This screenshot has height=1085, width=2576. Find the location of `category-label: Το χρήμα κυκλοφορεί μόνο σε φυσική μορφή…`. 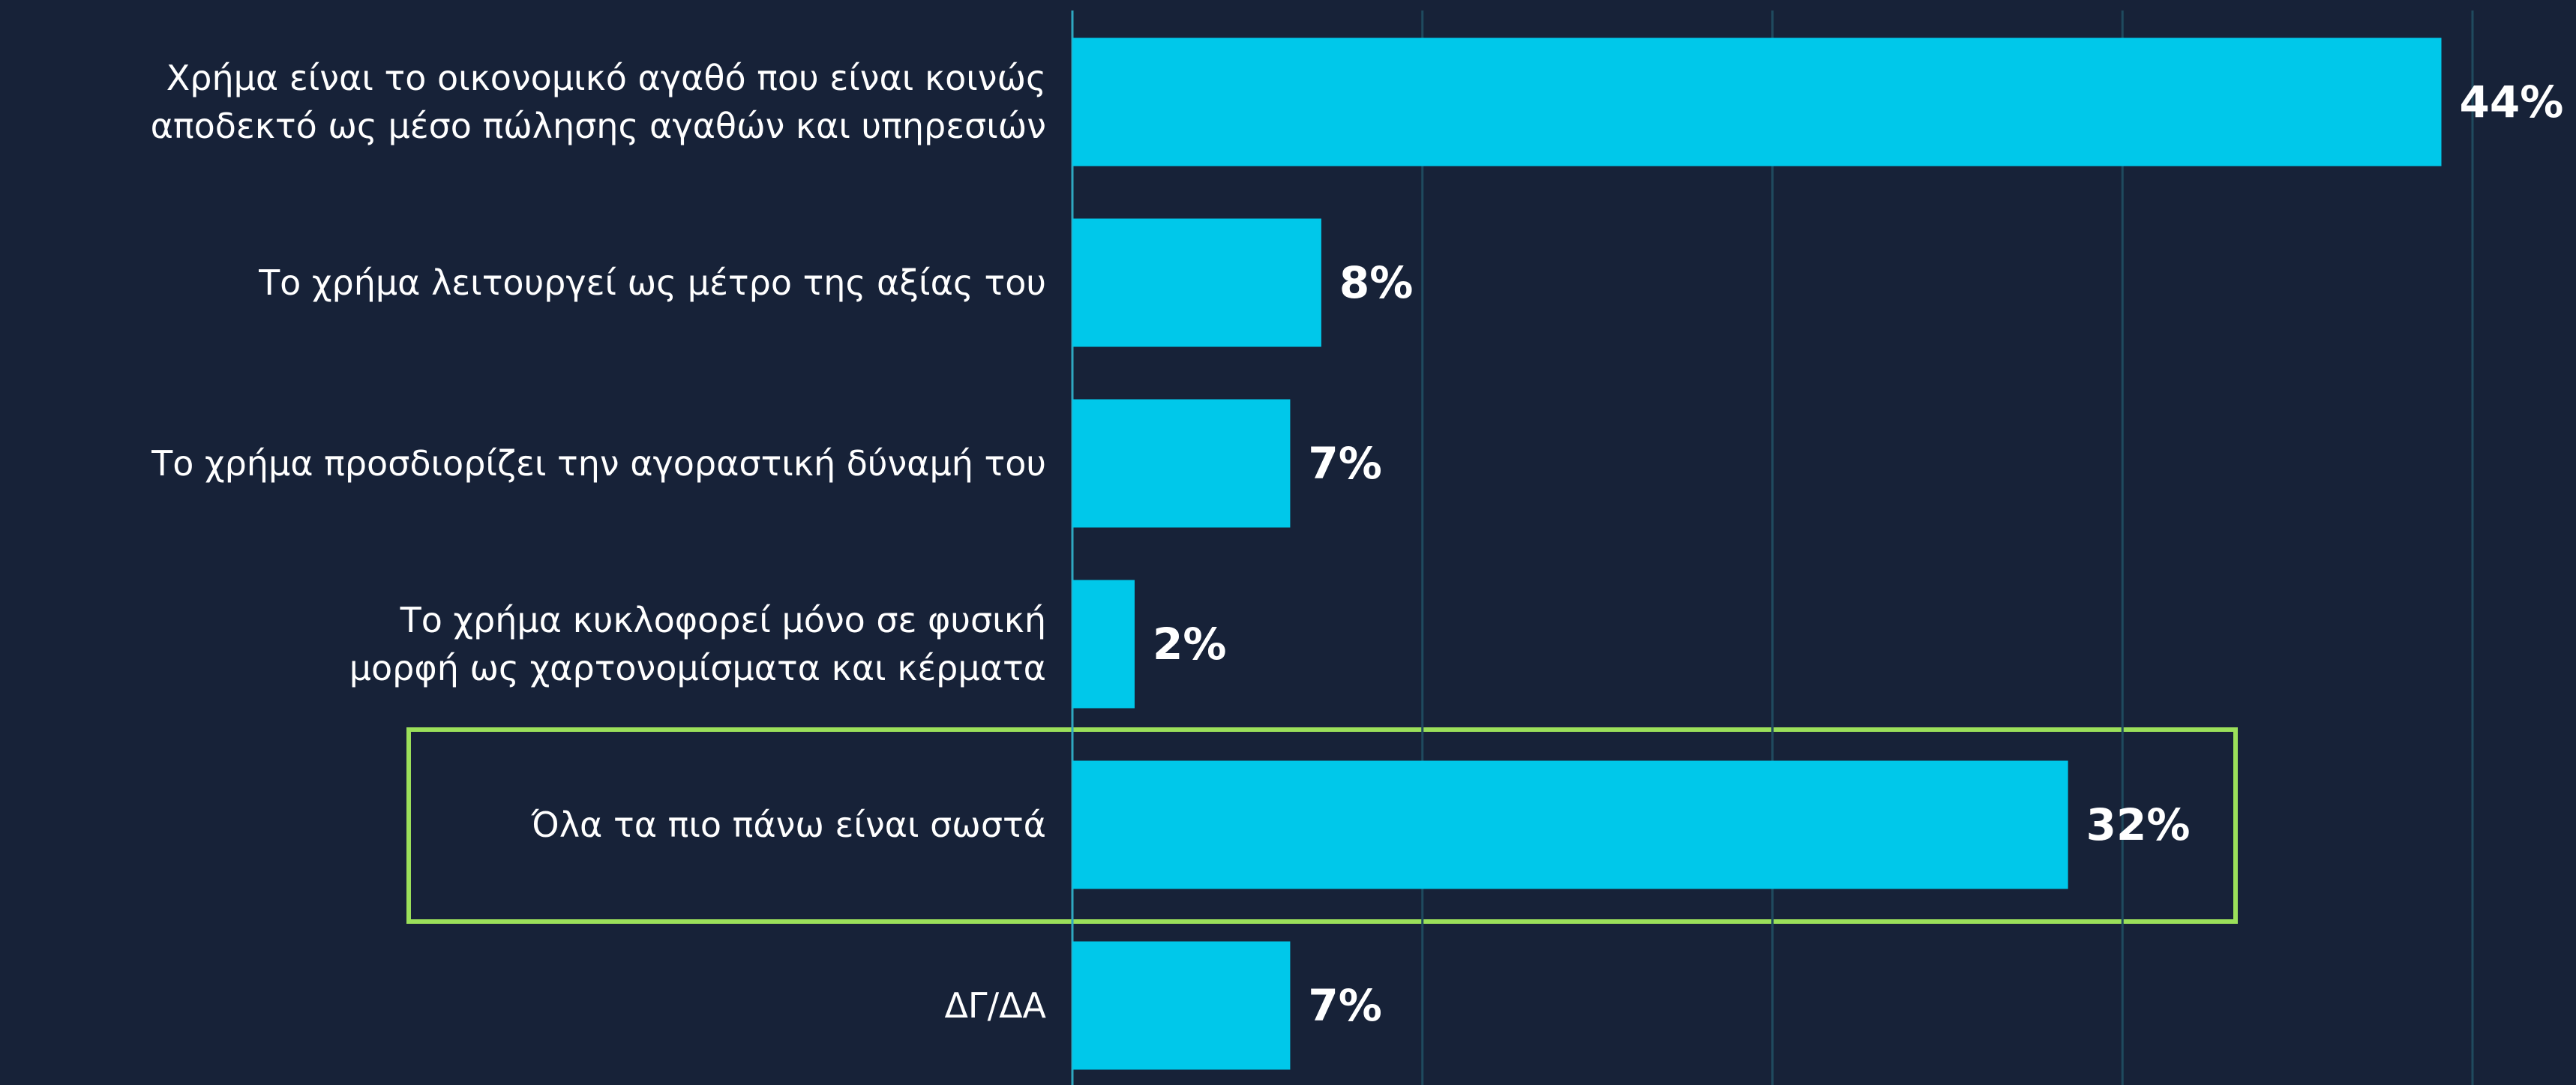

category-label: Το χρήμα κυκλοφορεί μόνο σε φυσική μορφή… is located at coordinates (698, 644).